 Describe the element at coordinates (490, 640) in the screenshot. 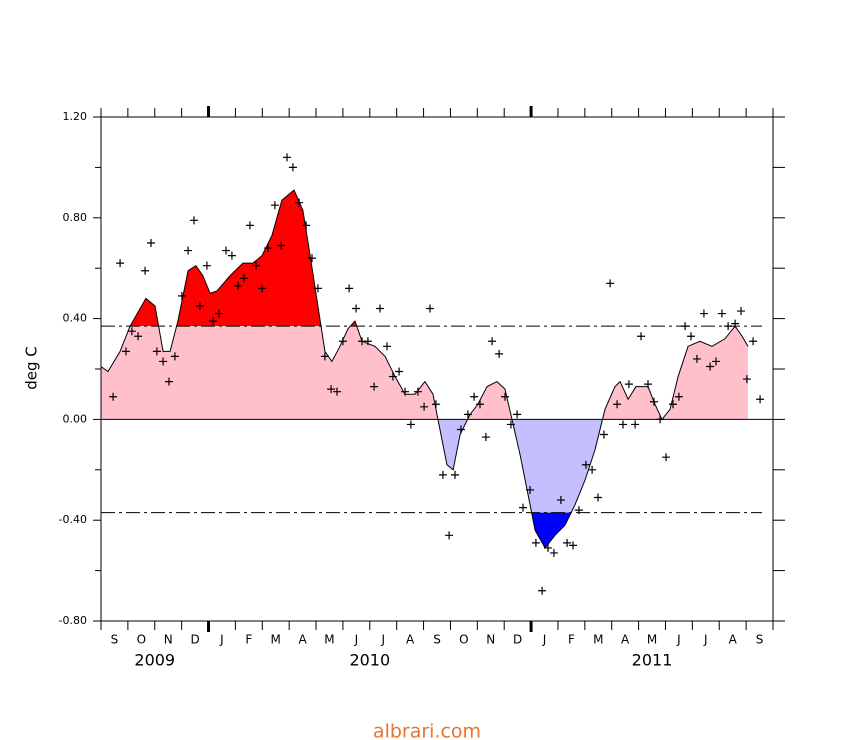

I see `x-tick-label: N` at that location.